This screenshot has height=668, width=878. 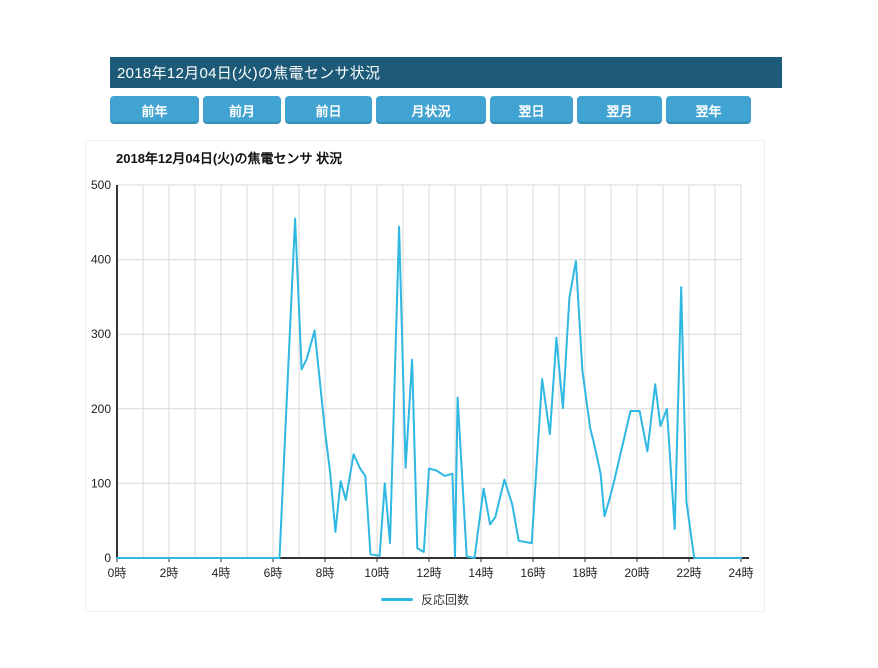 What do you see at coordinates (101, 409) in the screenshot?
I see `svg-text: 200` at bounding box center [101, 409].